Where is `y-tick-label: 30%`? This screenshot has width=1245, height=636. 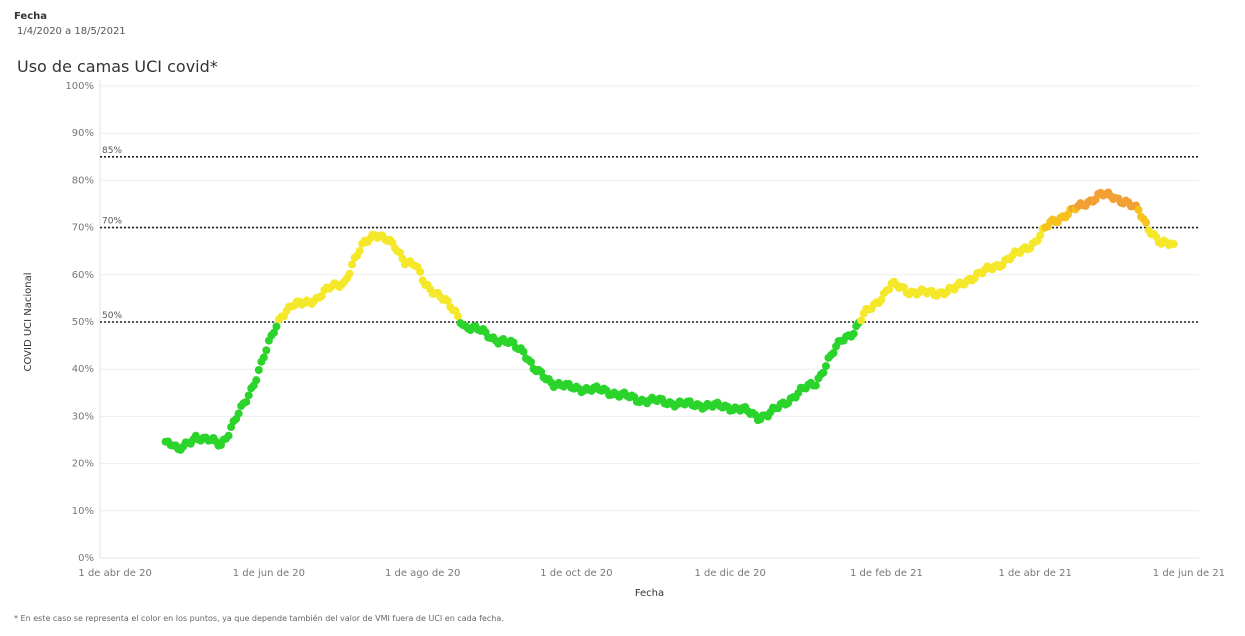
y-tick-label: 30% is located at coordinates (83, 416).